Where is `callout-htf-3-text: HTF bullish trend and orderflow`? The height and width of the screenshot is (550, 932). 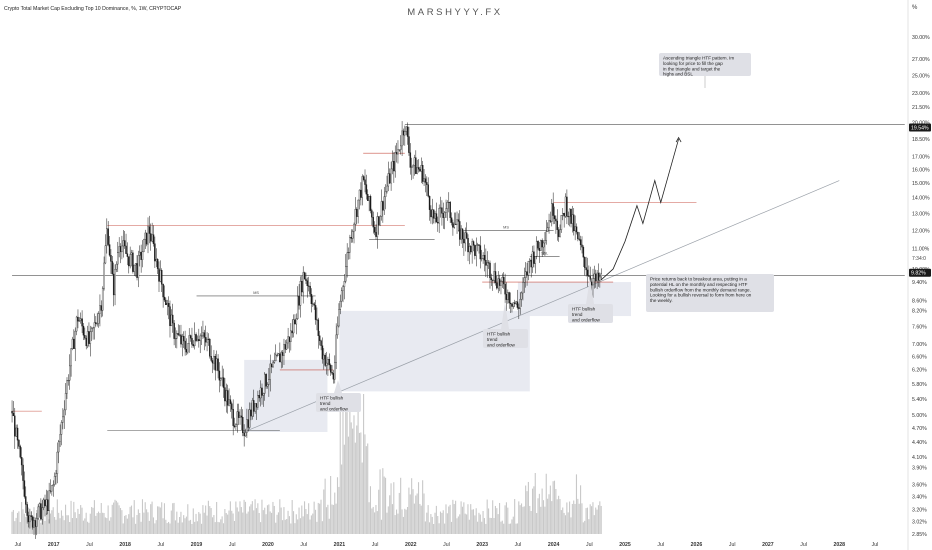 callout-htf-3-text: HTF bullish trend and orderflow is located at coordinates (586, 315).